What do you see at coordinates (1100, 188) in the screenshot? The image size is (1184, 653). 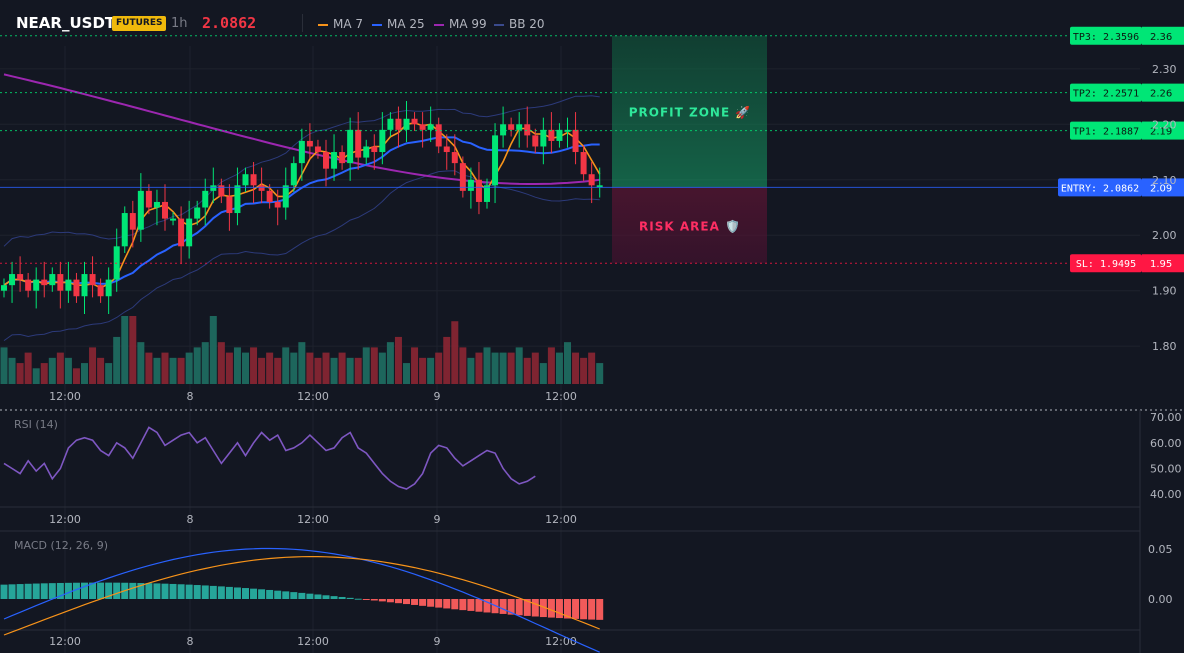 I see `level-label-entry: ENTRY: 2.0862` at bounding box center [1100, 188].